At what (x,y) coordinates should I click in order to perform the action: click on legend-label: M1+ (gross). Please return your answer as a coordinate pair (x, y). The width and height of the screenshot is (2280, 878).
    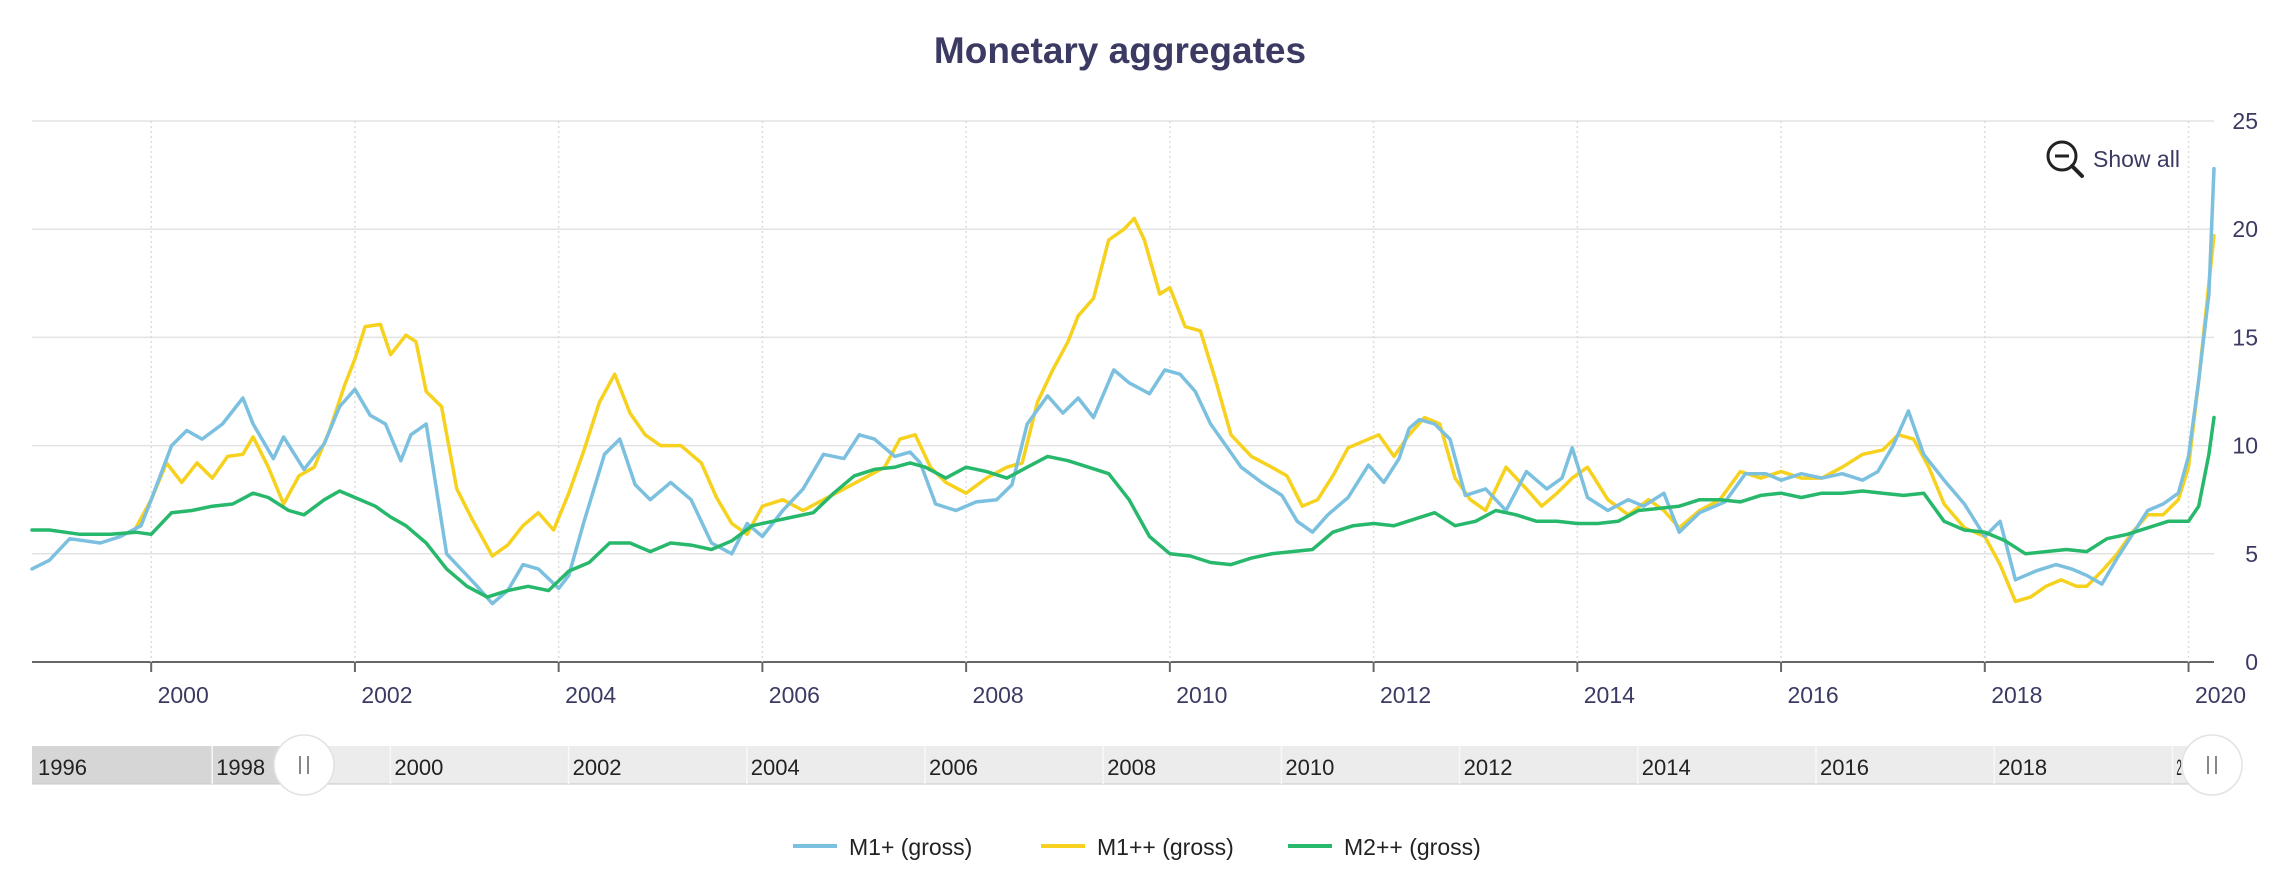
    Looking at the image, I should click on (910, 847).